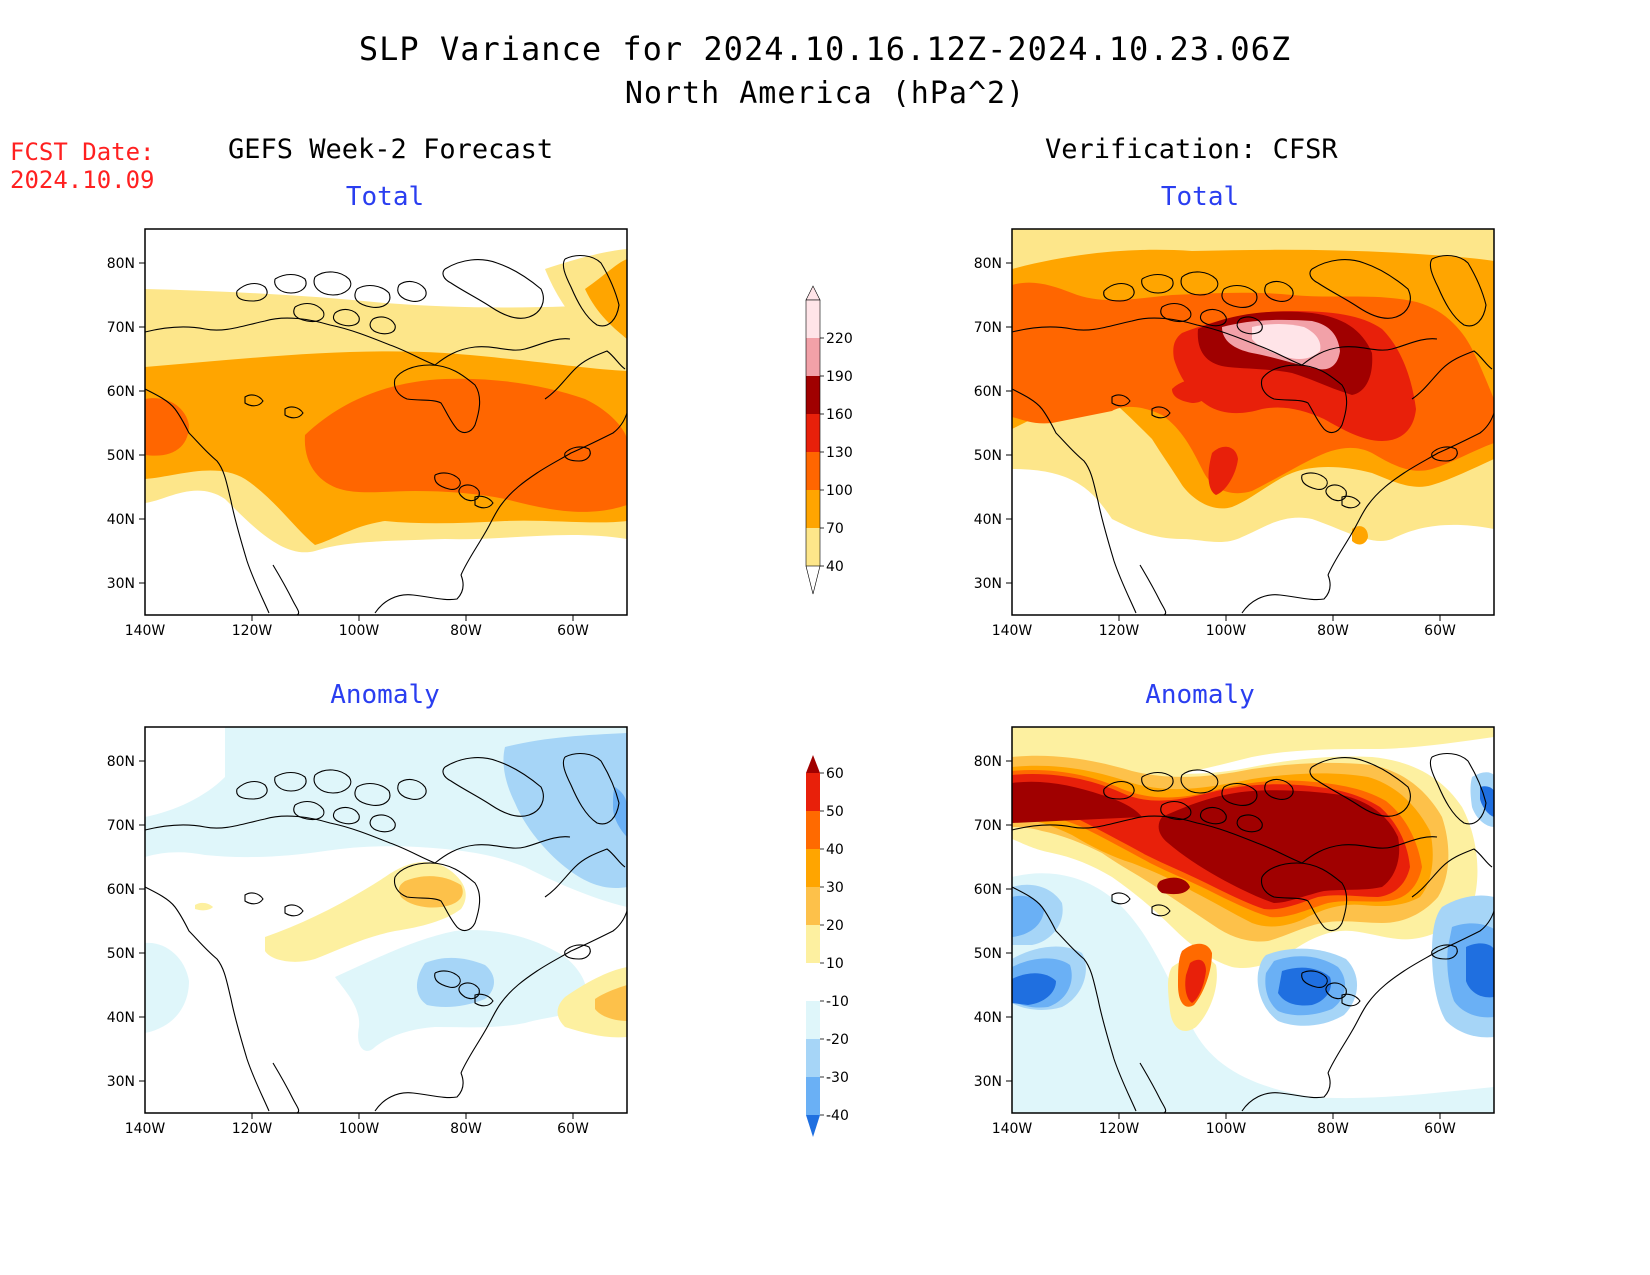 The image size is (1650, 1275). What do you see at coordinates (839, 415) in the screenshot?
I see `colorbar-level-label: 160` at bounding box center [839, 415].